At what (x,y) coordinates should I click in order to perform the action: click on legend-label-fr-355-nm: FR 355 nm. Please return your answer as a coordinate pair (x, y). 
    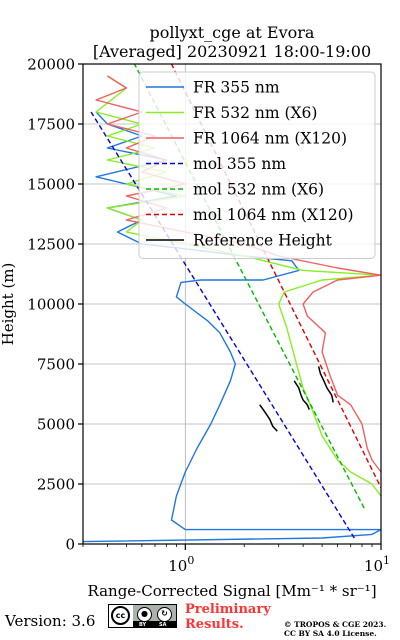
    Looking at the image, I should click on (236, 88).